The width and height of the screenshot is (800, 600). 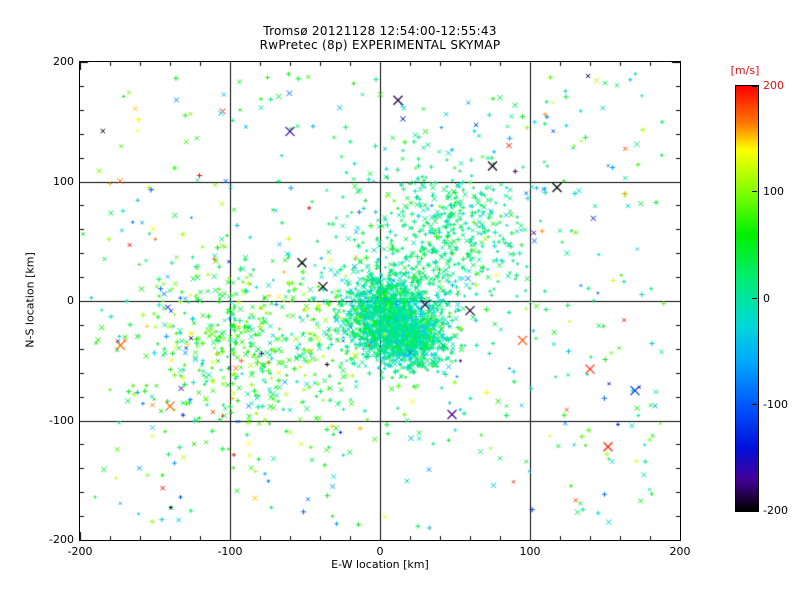 What do you see at coordinates (230, 551) in the screenshot?
I see `x-tick-label: -100` at bounding box center [230, 551].